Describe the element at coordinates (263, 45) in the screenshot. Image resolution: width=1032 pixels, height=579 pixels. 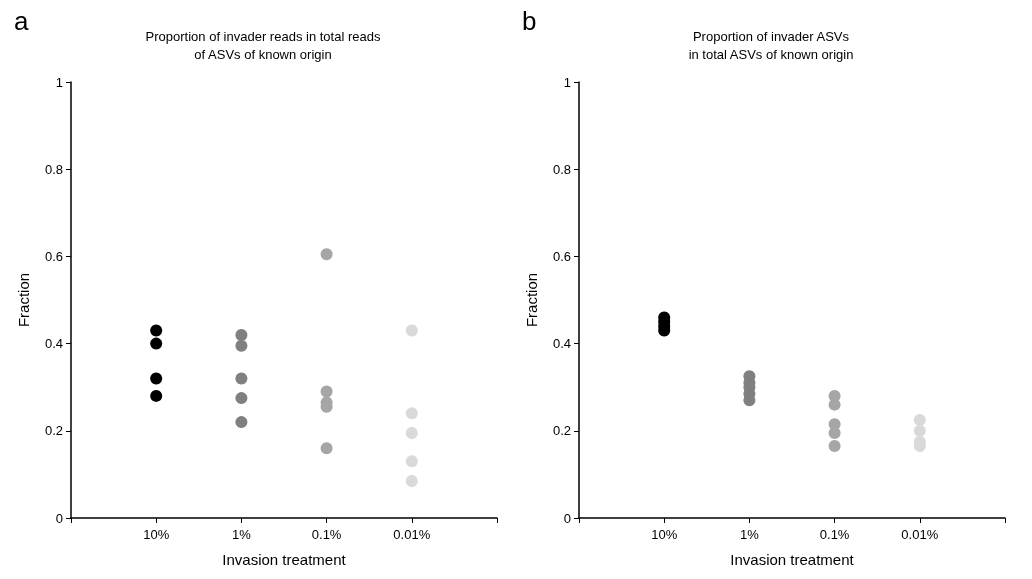
I see `chart-title: Proportion of invader reads in total reads of ASVs of known origin` at that location.